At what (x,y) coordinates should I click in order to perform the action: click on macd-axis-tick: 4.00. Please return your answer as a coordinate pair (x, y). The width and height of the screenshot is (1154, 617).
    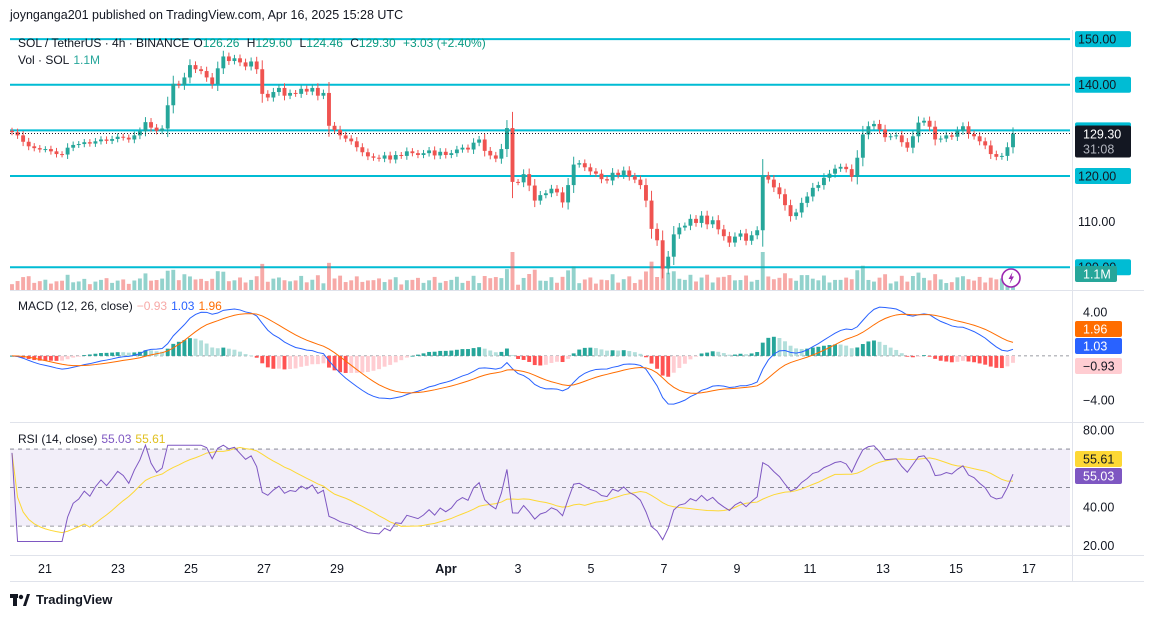
    Looking at the image, I should click on (1095, 312).